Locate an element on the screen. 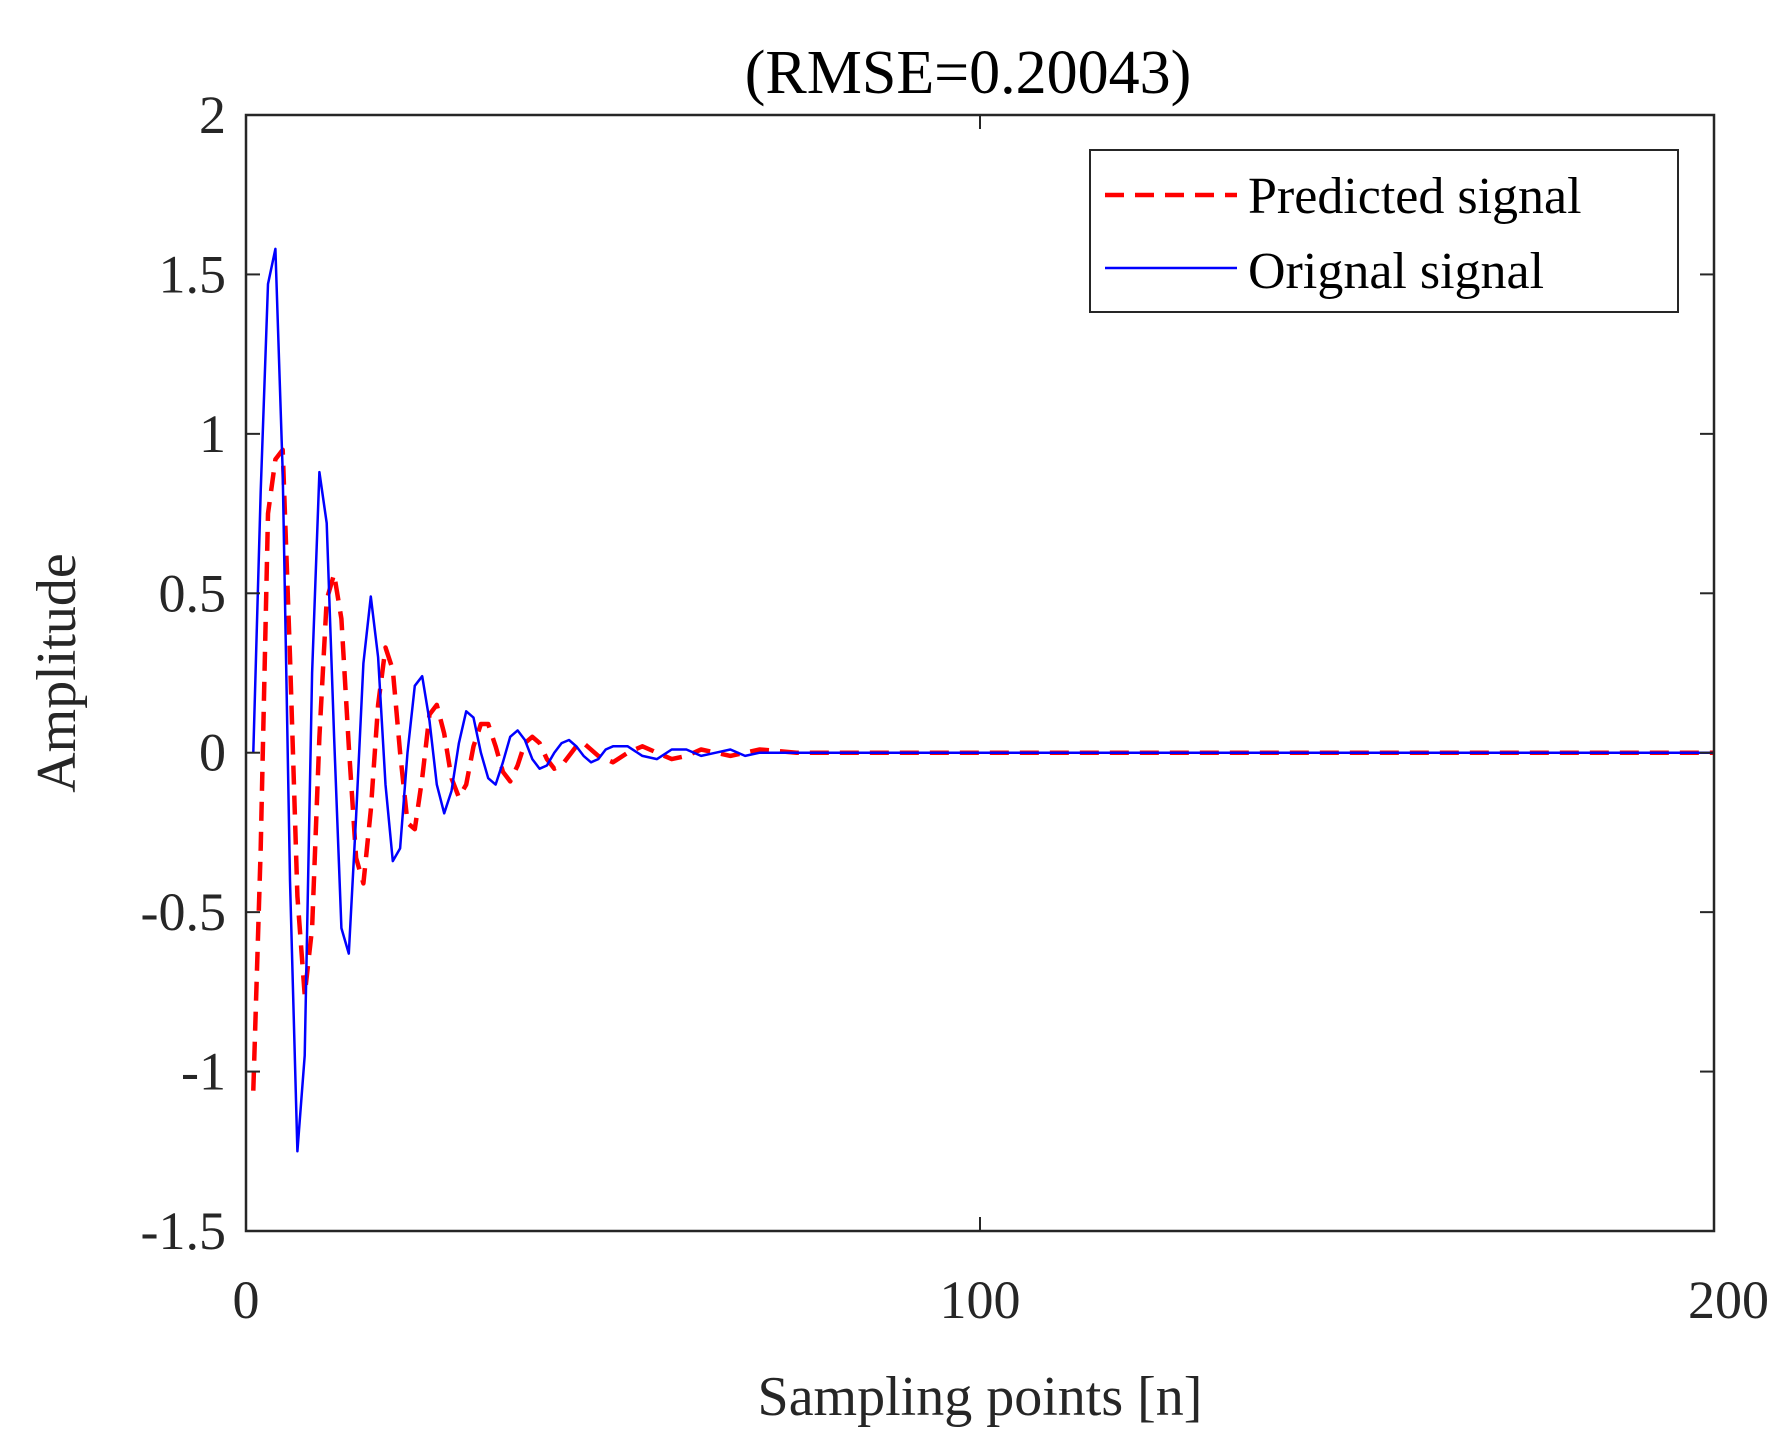  x-axis-label: Sampling points [n] is located at coordinates (980, 1397).